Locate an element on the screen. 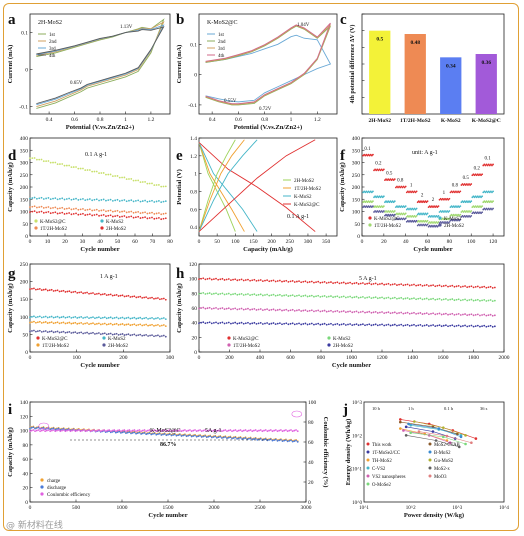  y-tick-label: 80 is located at coordinates (195, 294).